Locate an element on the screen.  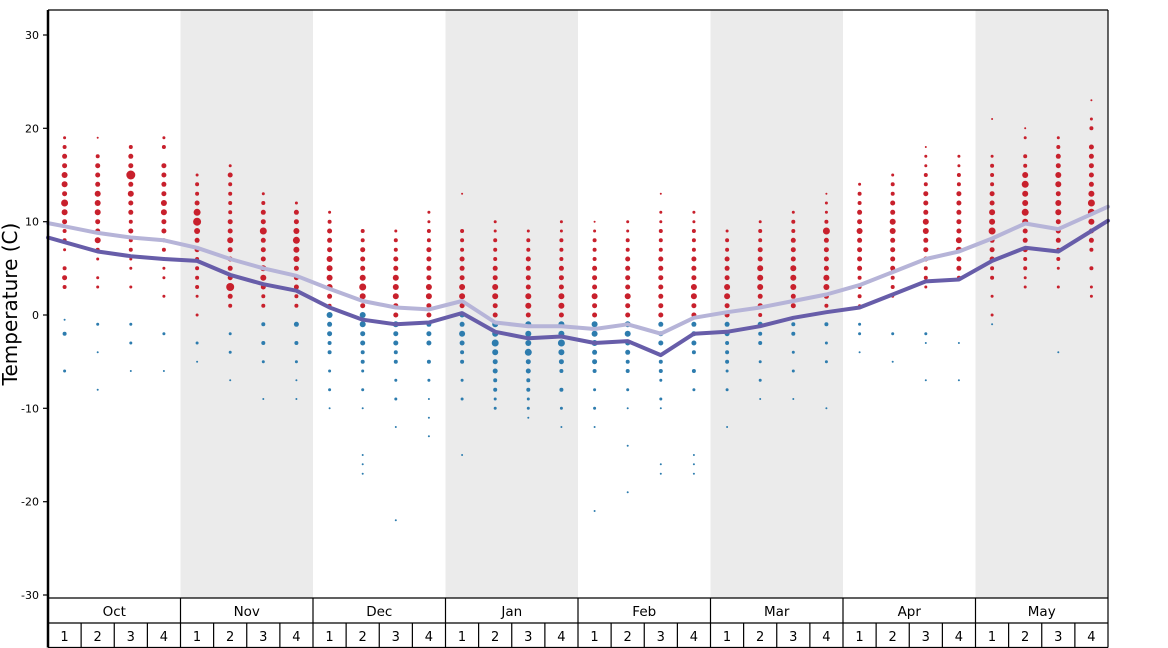
y-tick-label: -30 is located at coordinates (30, 595).